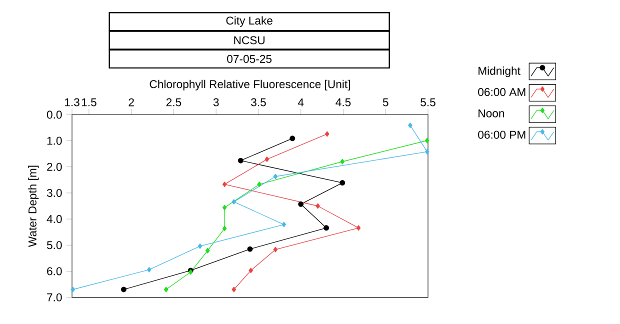 The height and width of the screenshot is (324, 620). I want to click on y-tick-label: 2.0, so click(54, 166).